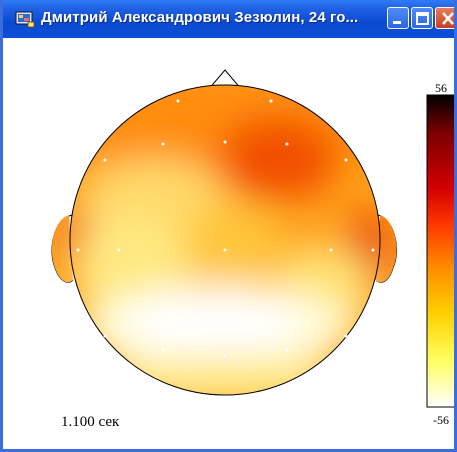 The height and width of the screenshot is (452, 457). Describe the element at coordinates (440, 251) in the screenshot. I see `color-scale-bar` at that location.